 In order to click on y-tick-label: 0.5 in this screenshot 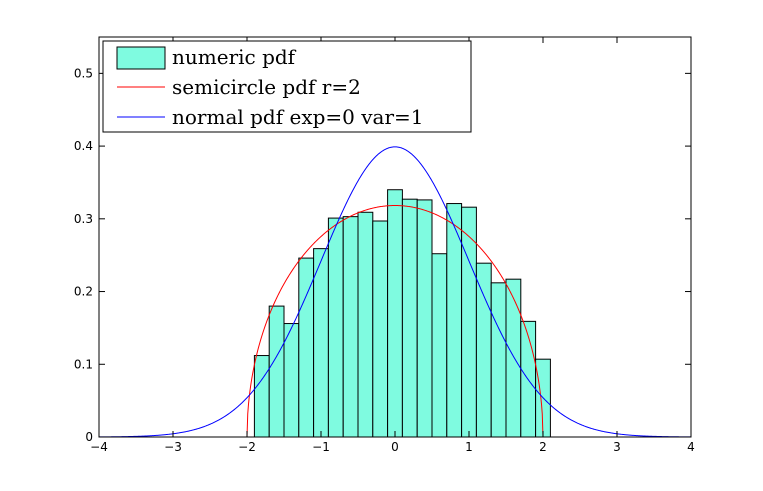, I will do `click(83, 73)`.